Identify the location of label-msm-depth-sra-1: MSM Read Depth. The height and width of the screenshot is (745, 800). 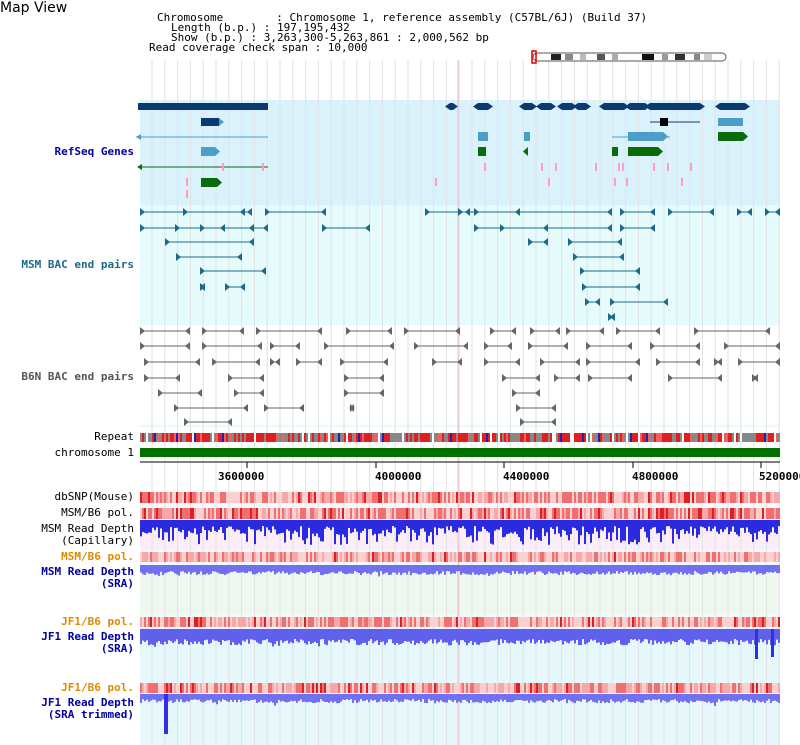
(87, 571).